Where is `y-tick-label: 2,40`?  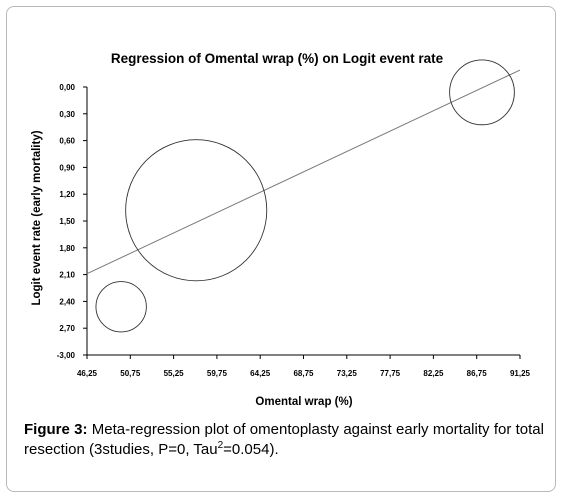
y-tick-label: 2,40 is located at coordinates (67, 301).